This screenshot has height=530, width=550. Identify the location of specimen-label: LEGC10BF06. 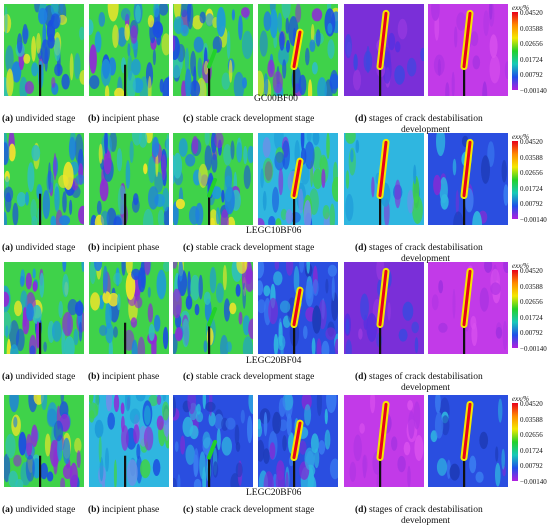
(274, 231).